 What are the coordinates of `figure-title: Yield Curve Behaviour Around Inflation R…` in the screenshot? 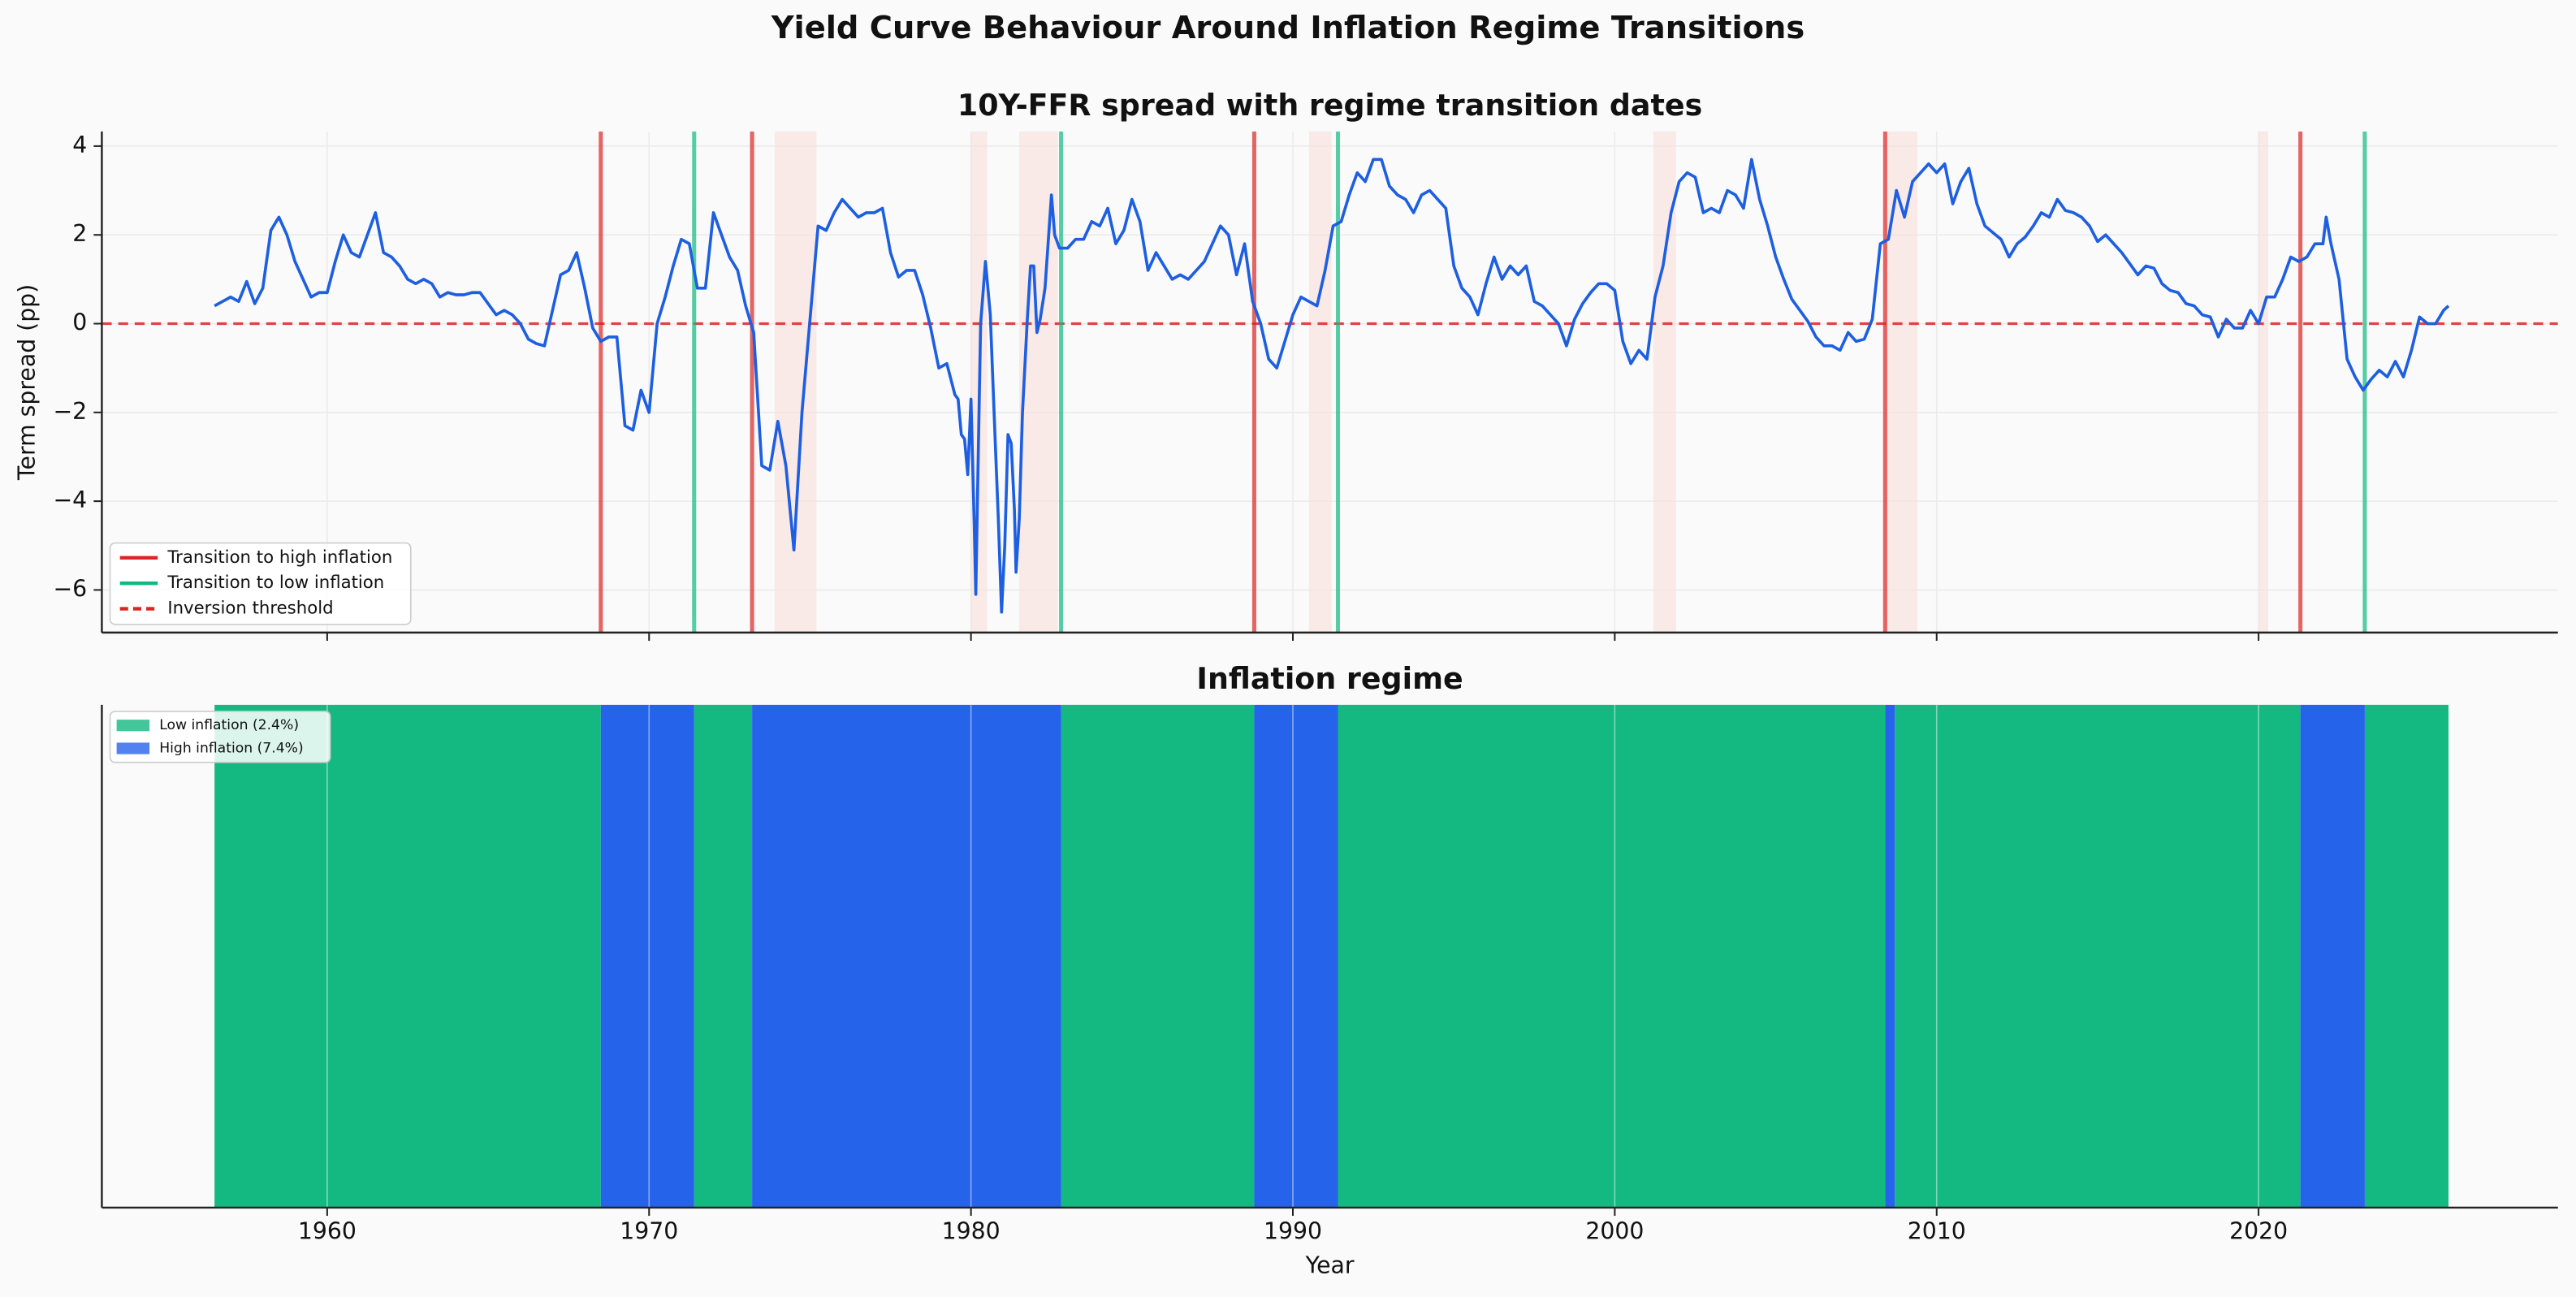 It's located at (1288, 28).